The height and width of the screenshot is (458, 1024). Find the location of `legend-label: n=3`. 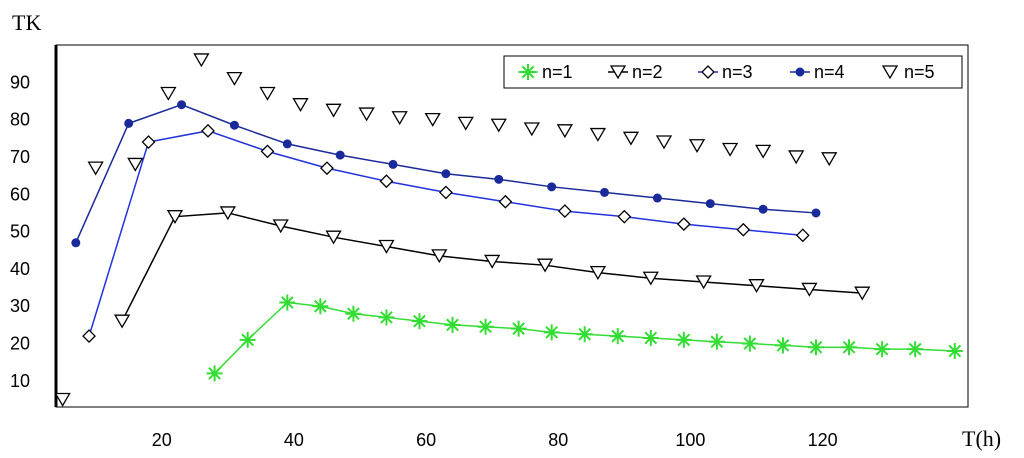

legend-label: n=3 is located at coordinates (737, 72).